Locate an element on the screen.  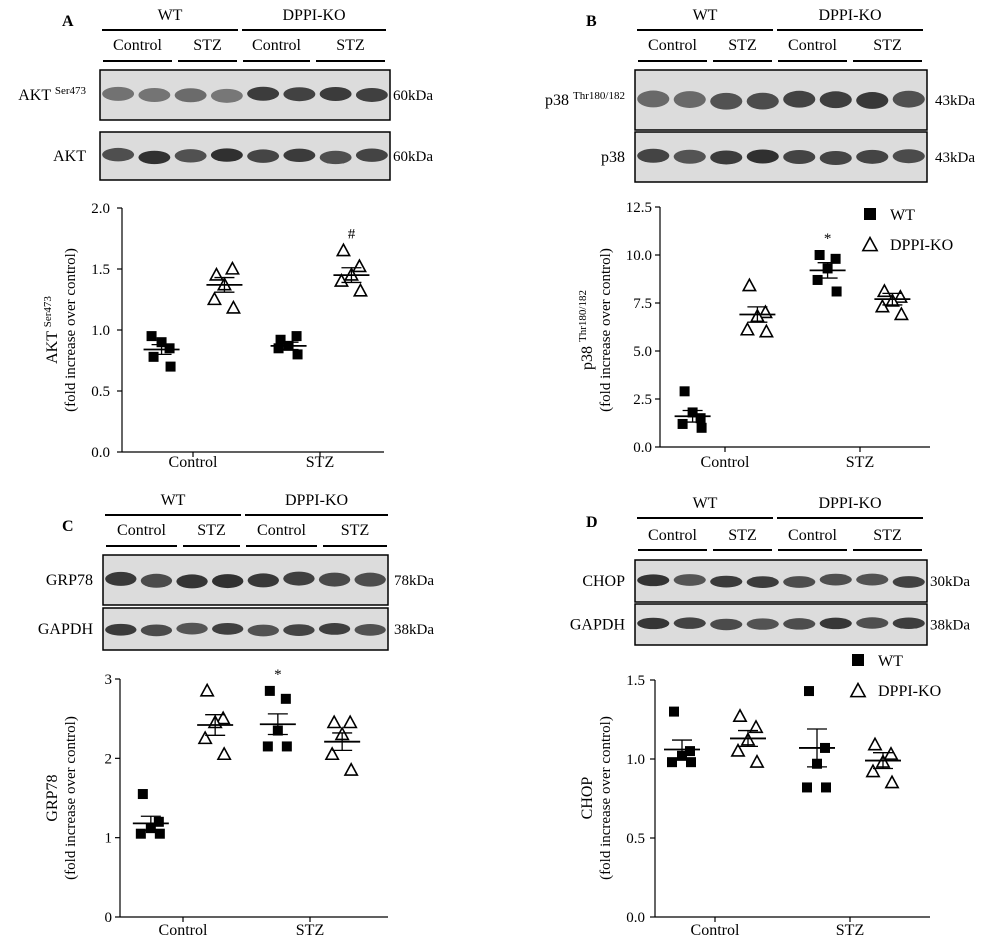
group-header: WT is located at coordinates (705, 503).